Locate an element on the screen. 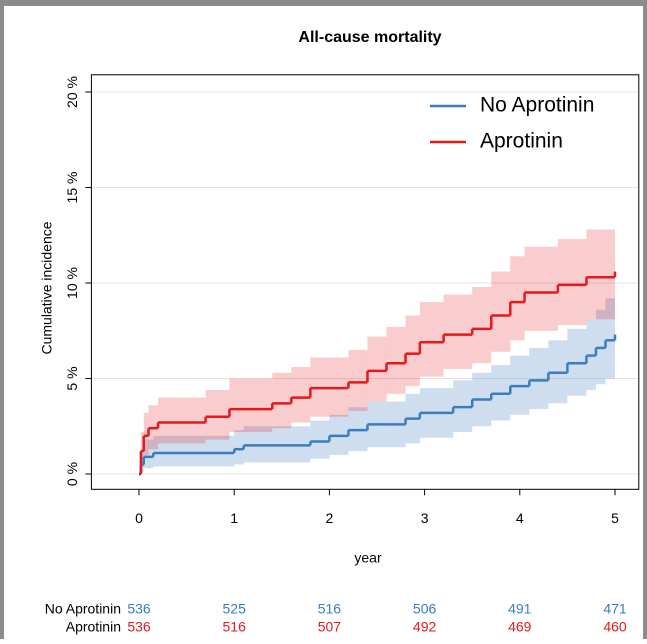 Image resolution: width=647 pixels, height=644 pixels. y-tick-label: 10 % is located at coordinates (72, 283).